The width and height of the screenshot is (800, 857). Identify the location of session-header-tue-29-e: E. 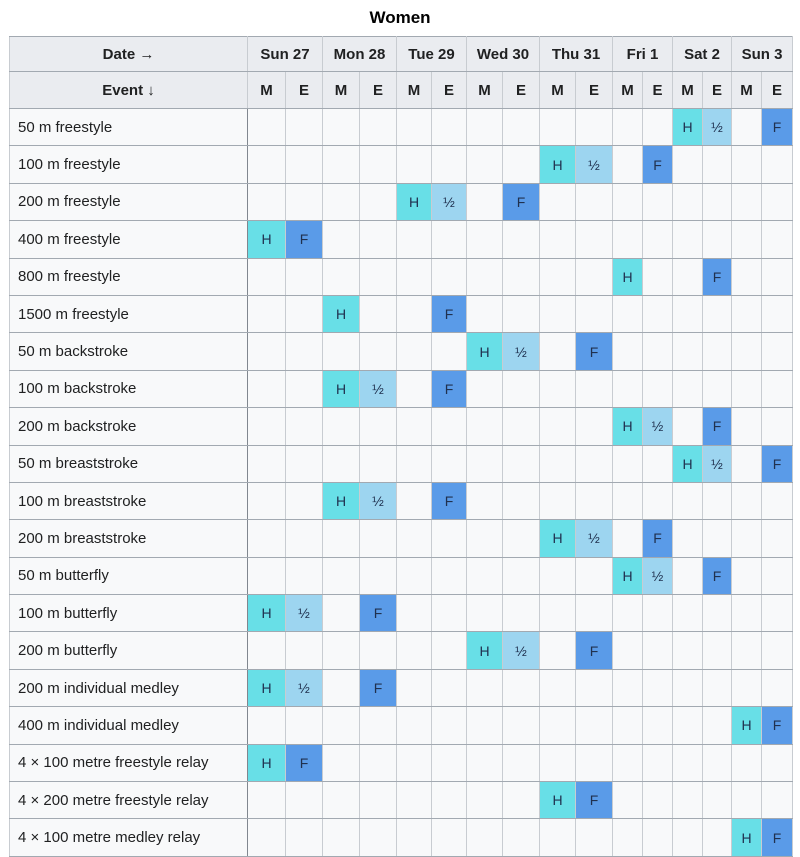
(449, 90).